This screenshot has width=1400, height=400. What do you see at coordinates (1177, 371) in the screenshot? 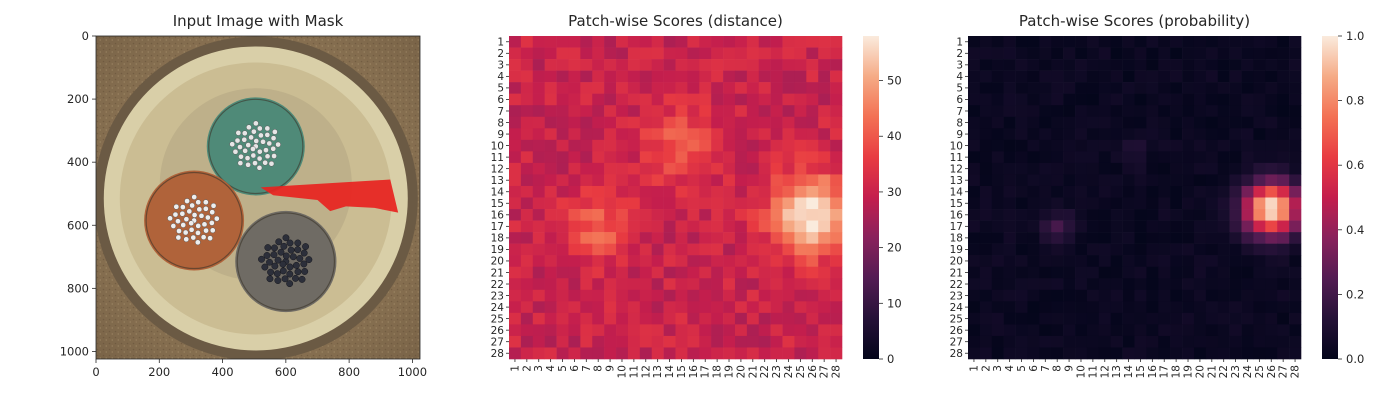
I see `col-tick-label: 18` at bounding box center [1177, 371].